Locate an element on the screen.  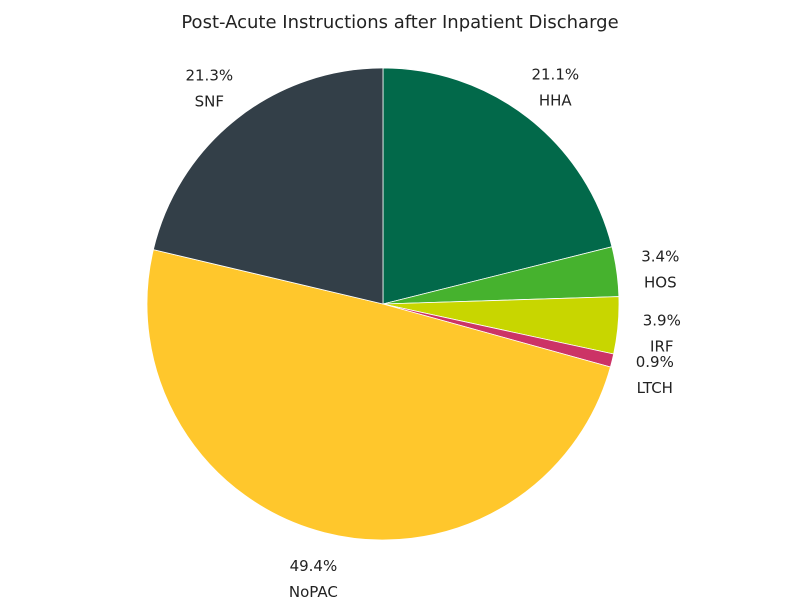
slice-category-label: NoPAC is located at coordinates (313, 591).